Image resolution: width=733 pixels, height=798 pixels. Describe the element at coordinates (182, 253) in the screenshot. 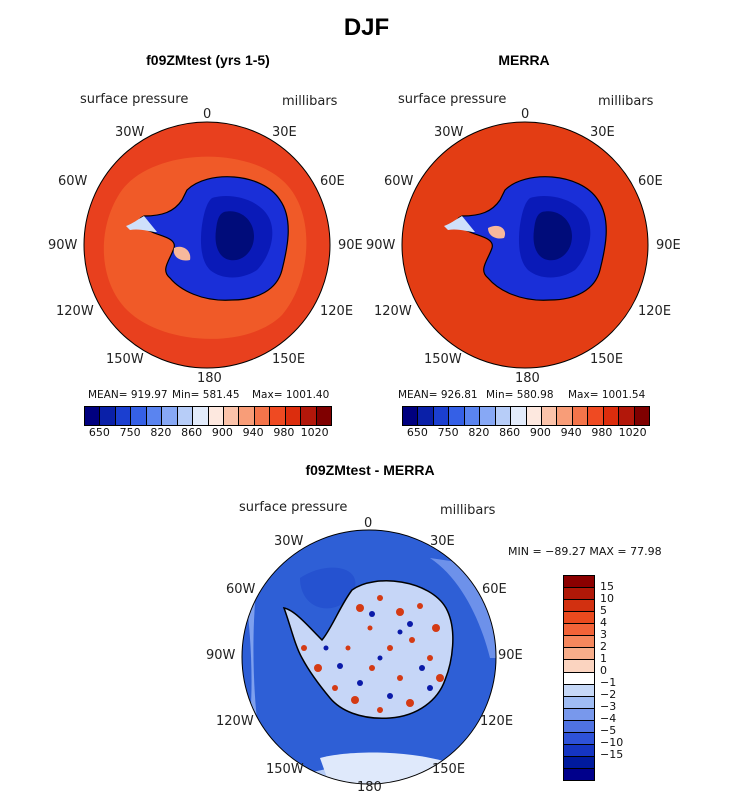

I see `model-ice-shelf` at that location.